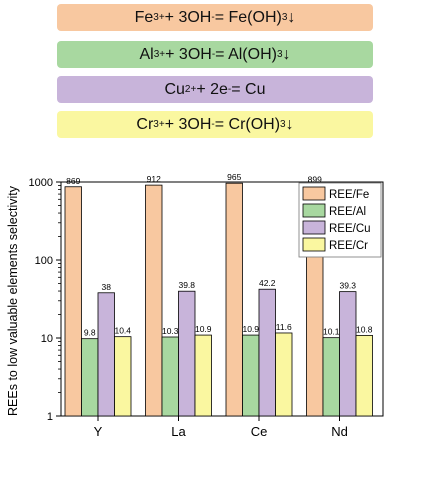 This screenshot has height=480, width=430. I want to click on equation-ion: Cr, so click(145, 124).